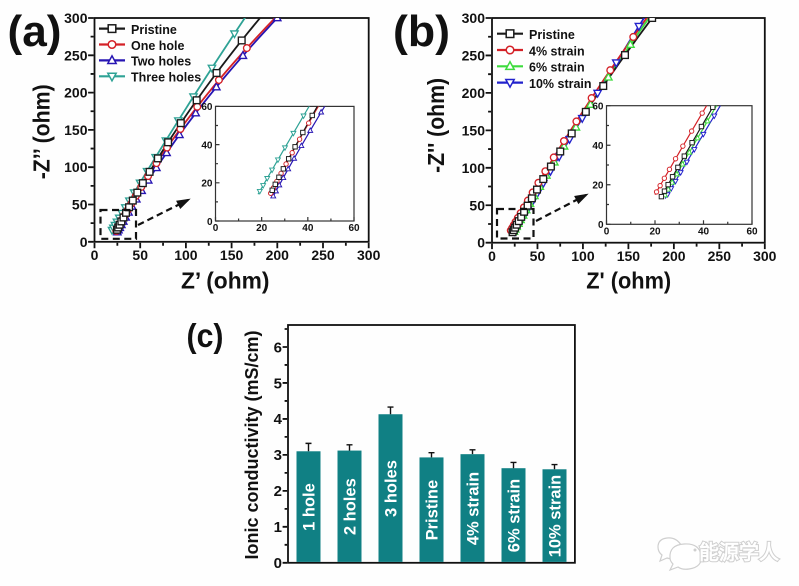 Image resolution: width=799 pixels, height=586 pixels. I want to click on svg-text: (c), so click(205, 335).